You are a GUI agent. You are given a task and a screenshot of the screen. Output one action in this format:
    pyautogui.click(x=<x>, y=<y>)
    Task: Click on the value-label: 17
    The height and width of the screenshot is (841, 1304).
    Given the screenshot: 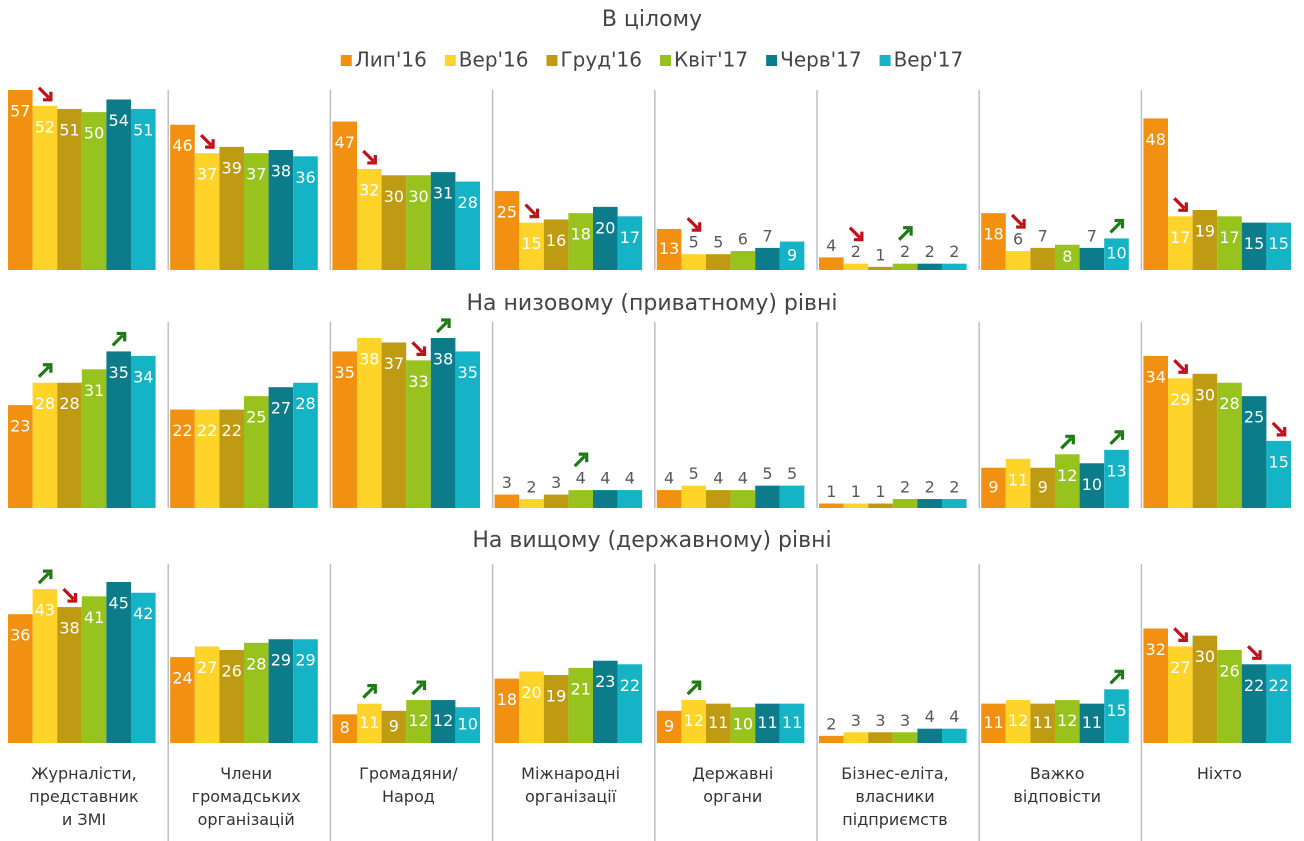 What is the action you would take?
    pyautogui.click(x=1229, y=237)
    